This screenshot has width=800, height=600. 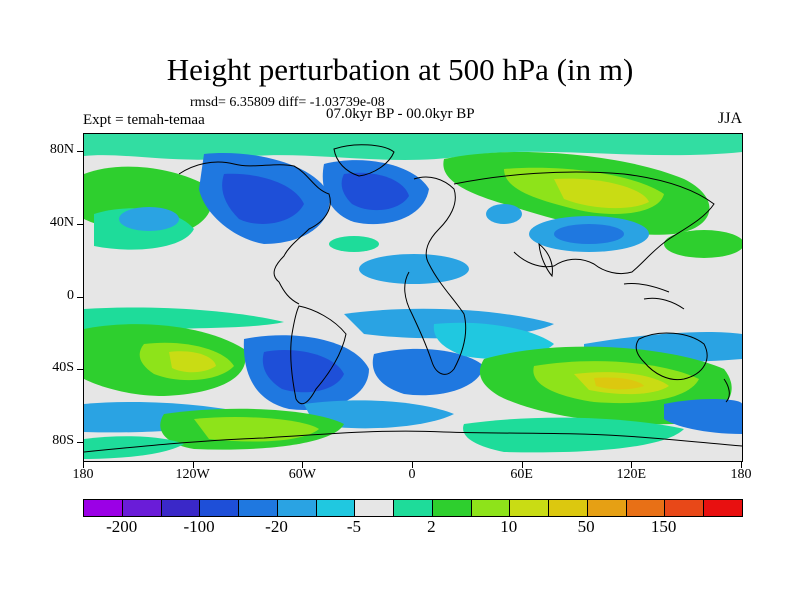 I want to click on colorbar-label: -20, so click(x=276, y=526).